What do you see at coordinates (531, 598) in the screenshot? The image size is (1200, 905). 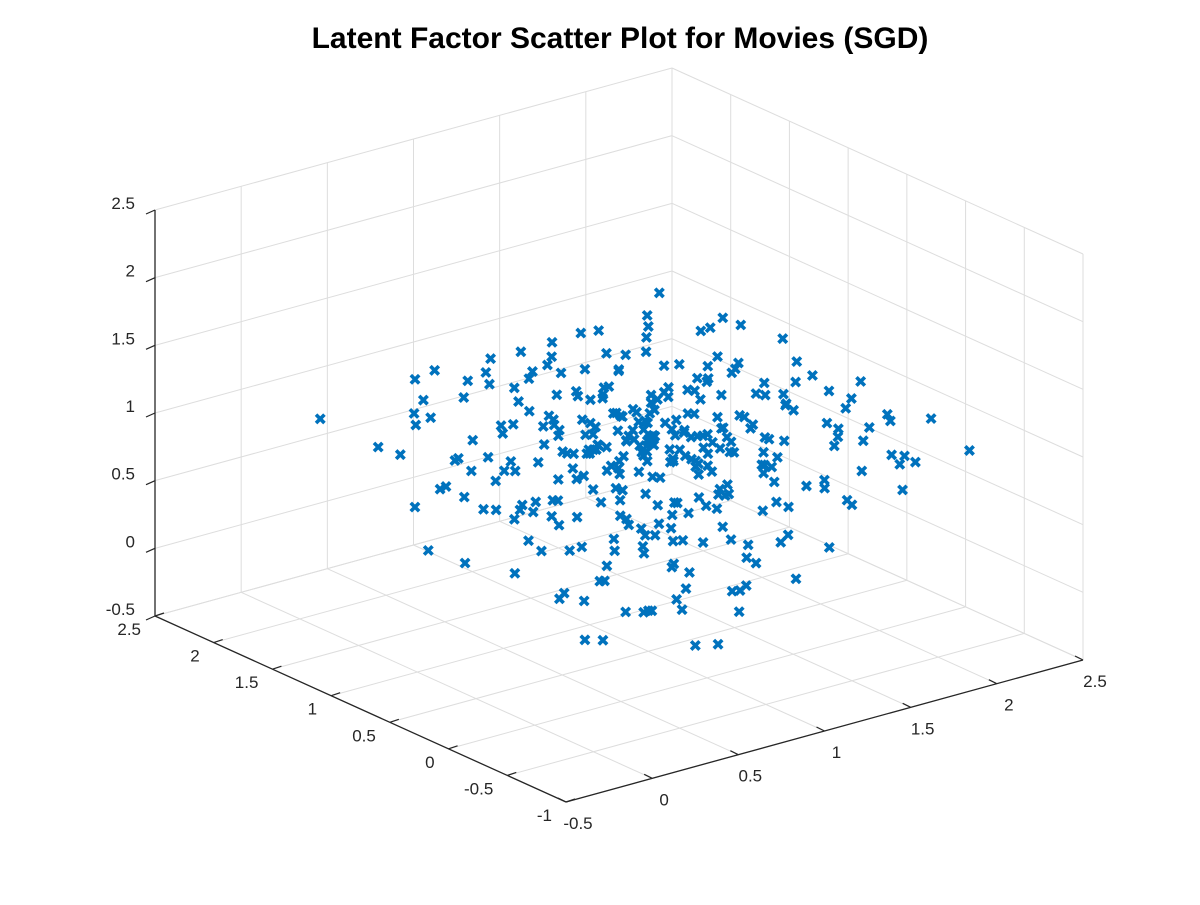 I see `grid-line-y-floor` at bounding box center [531, 598].